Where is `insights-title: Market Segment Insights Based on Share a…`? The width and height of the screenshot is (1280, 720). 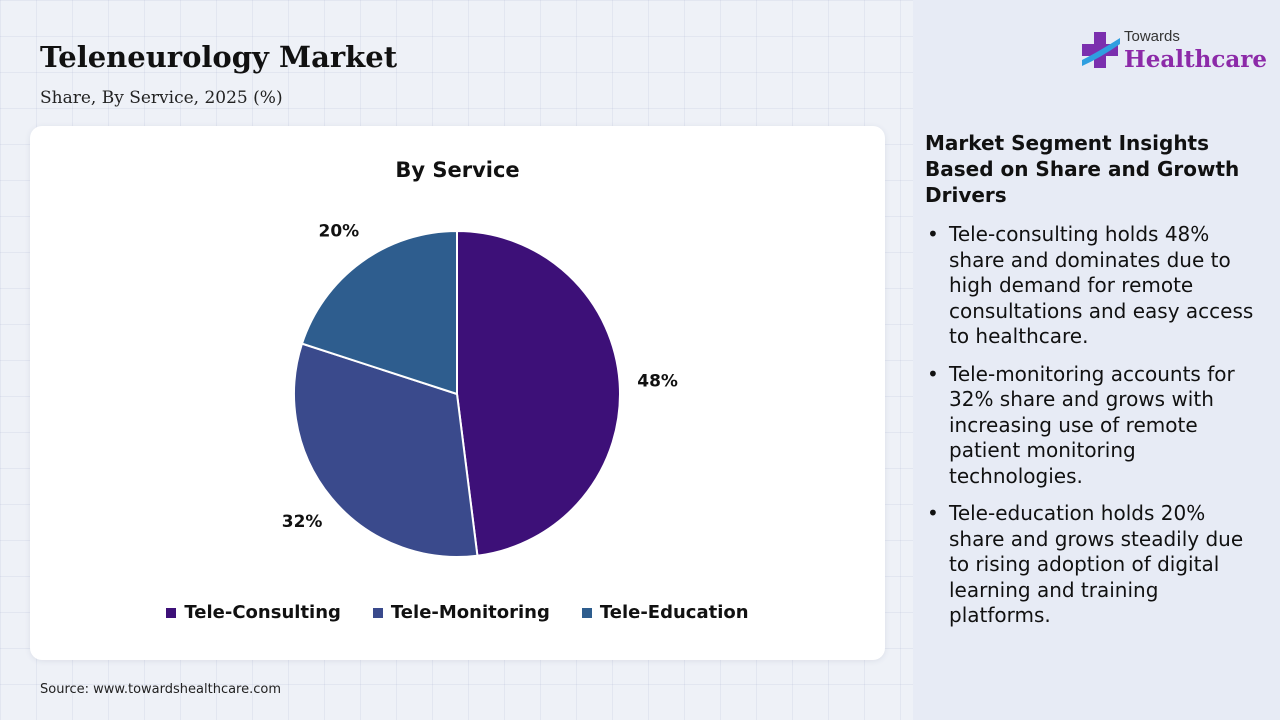
insights-title: Market Segment Insights Based on Share a… is located at coordinates (1082, 169).